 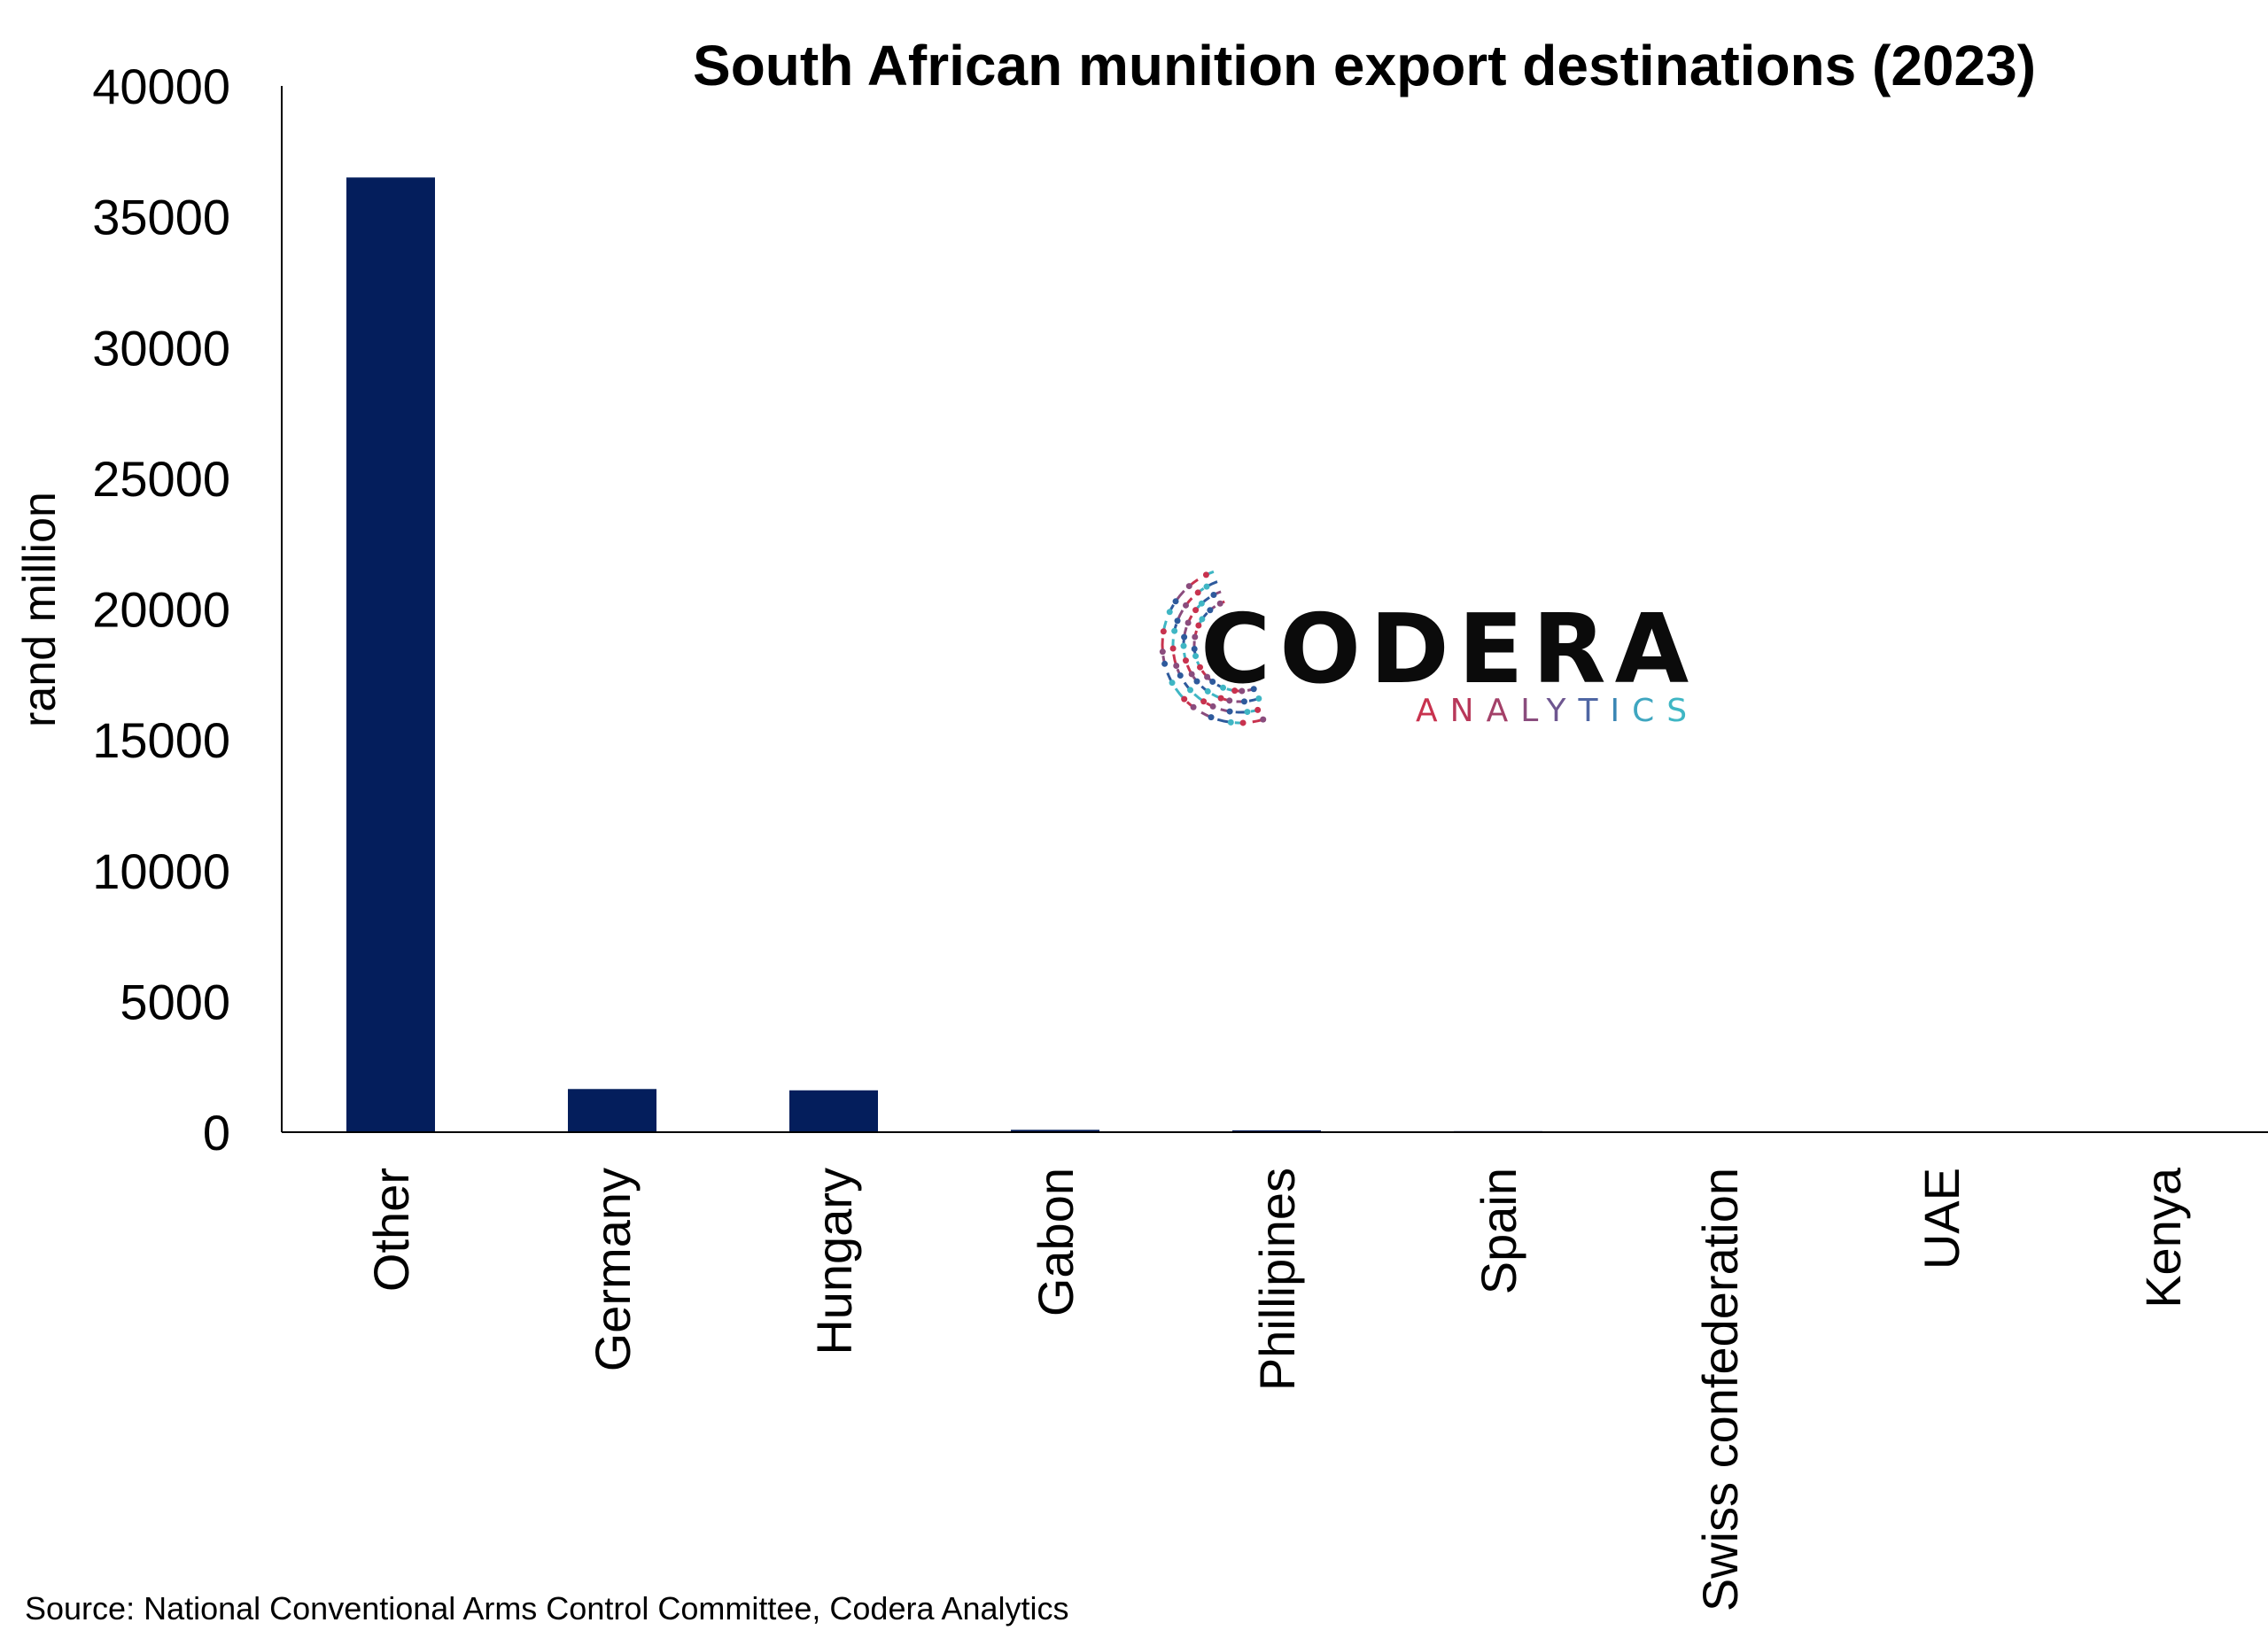 I want to click on bar-gabon, so click(x=1055, y=1131).